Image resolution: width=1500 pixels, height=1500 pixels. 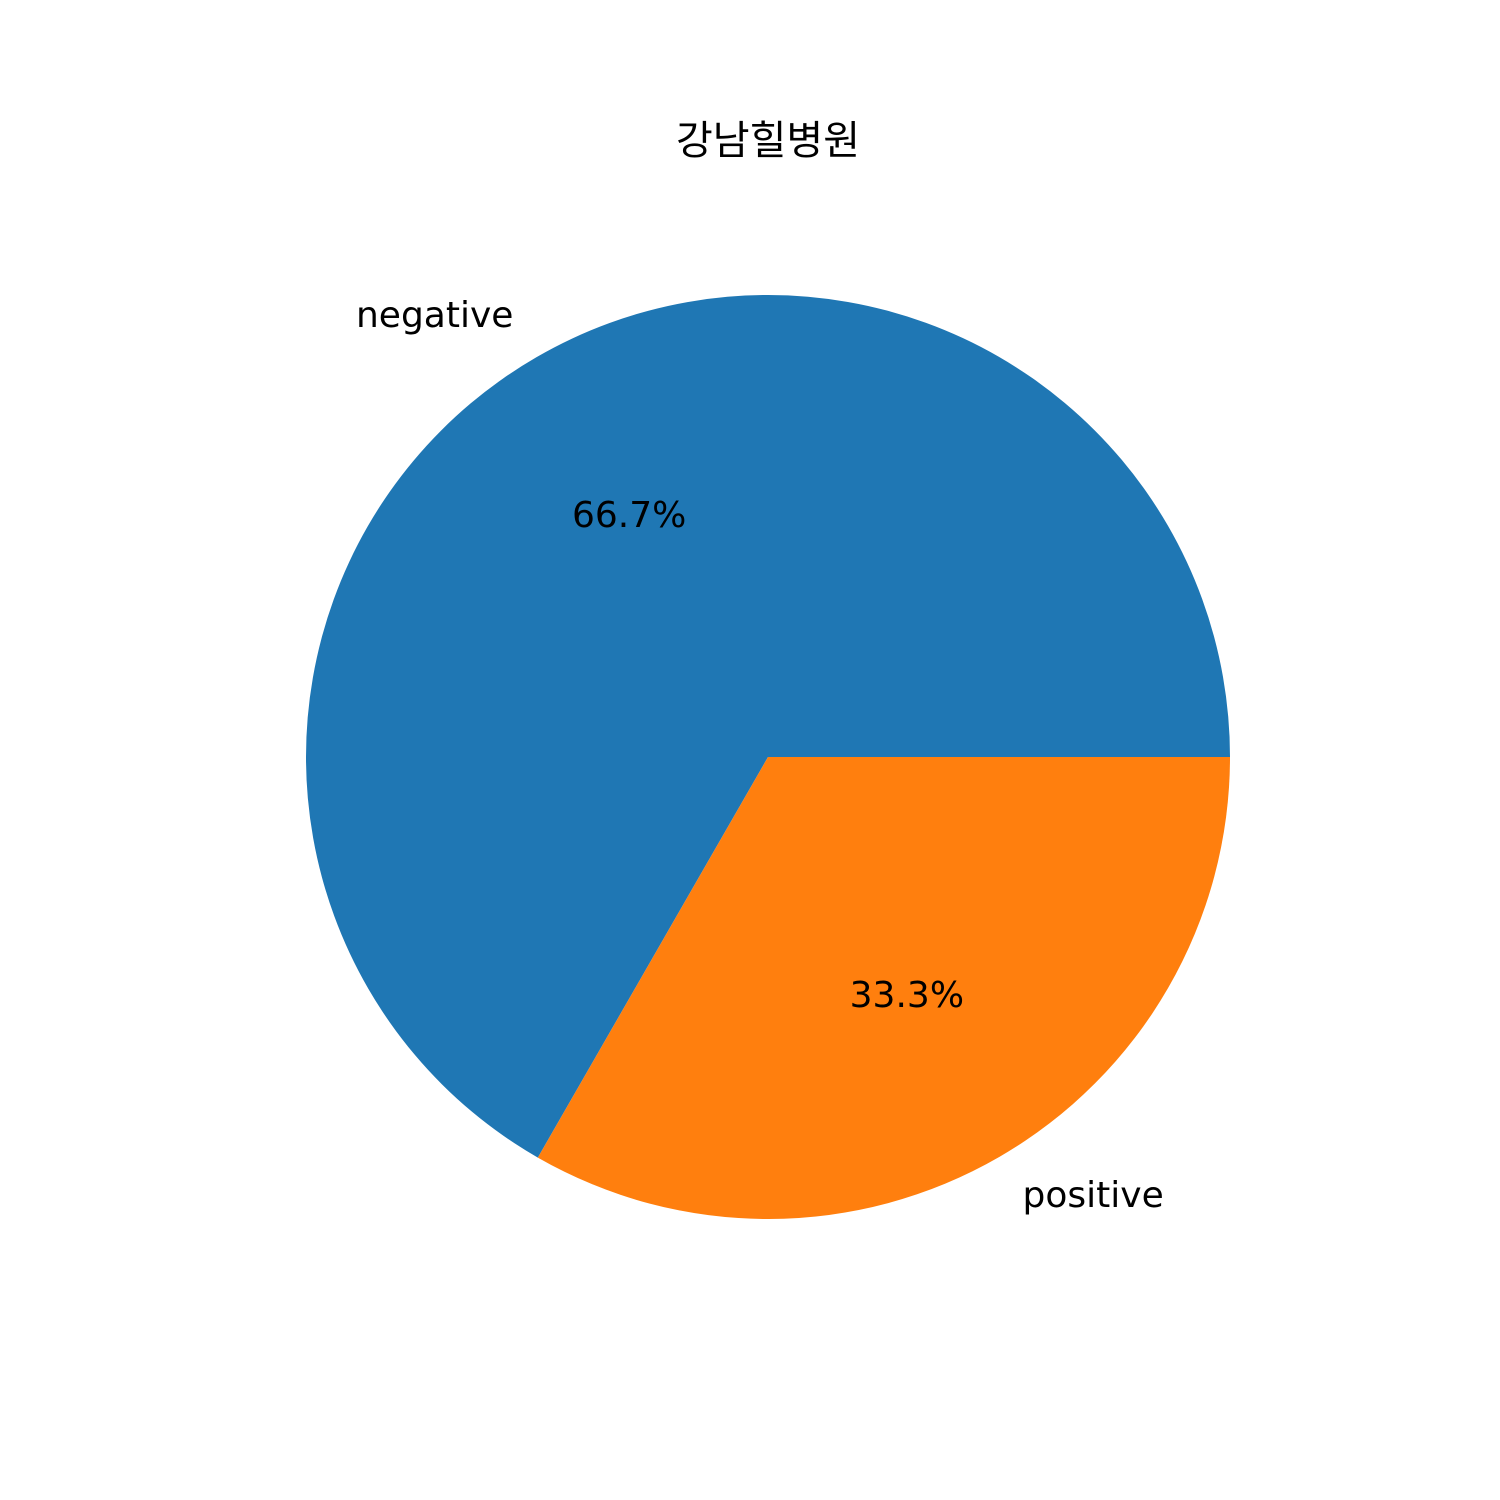 I want to click on chart-title: 강남힐병원, so click(x=768, y=141).